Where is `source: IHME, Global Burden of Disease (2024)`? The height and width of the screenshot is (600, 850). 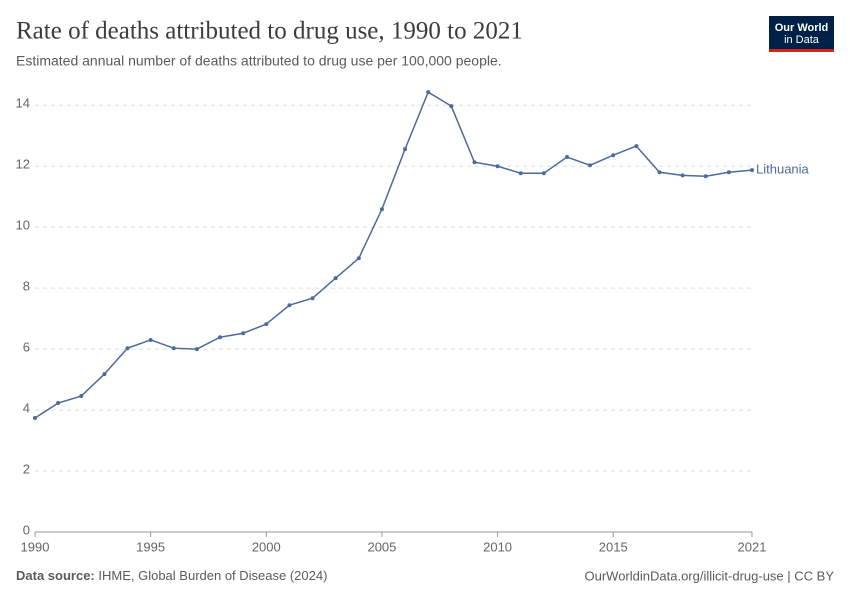
source: IHME, Global Burden of Disease (2024) is located at coordinates (212, 575).